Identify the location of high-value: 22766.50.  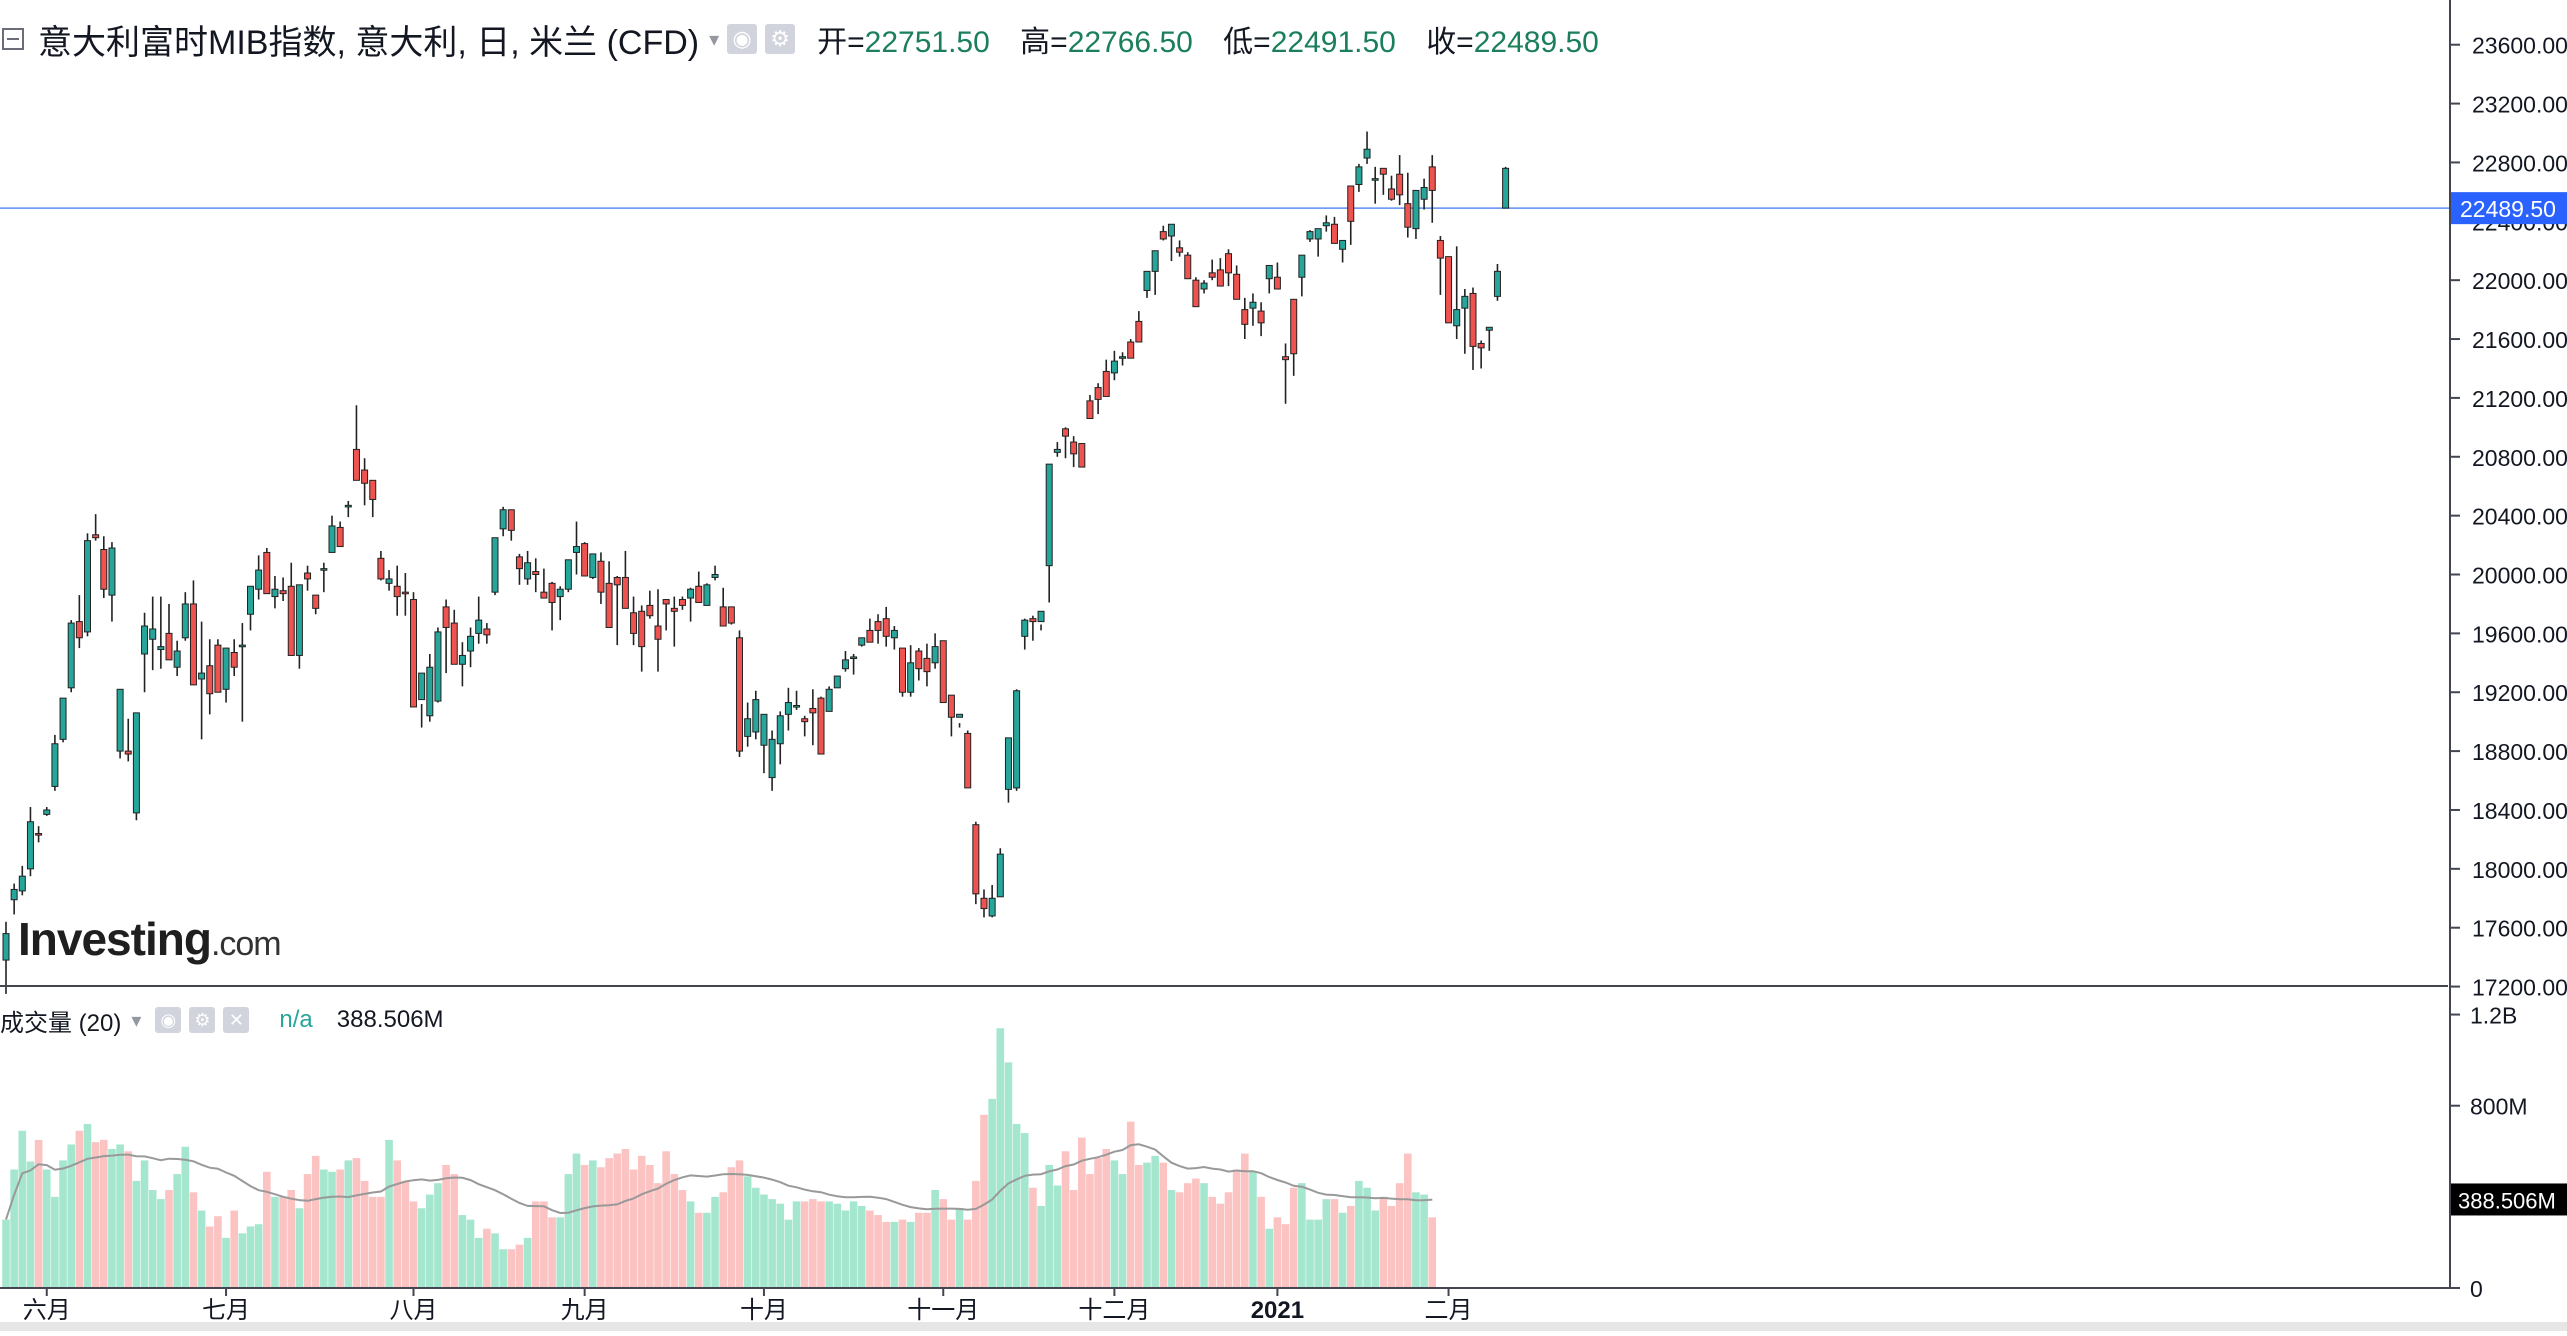
(1130, 42).